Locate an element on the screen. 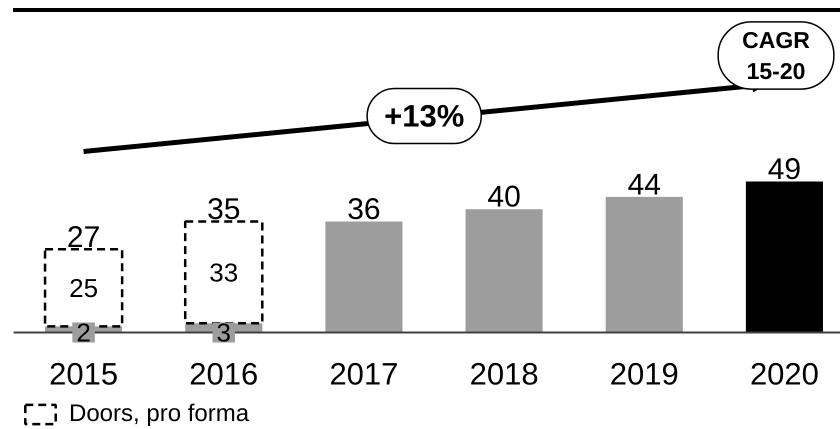 This screenshot has width=840, height=429. x-tick-label: 2020 is located at coordinates (784, 374).